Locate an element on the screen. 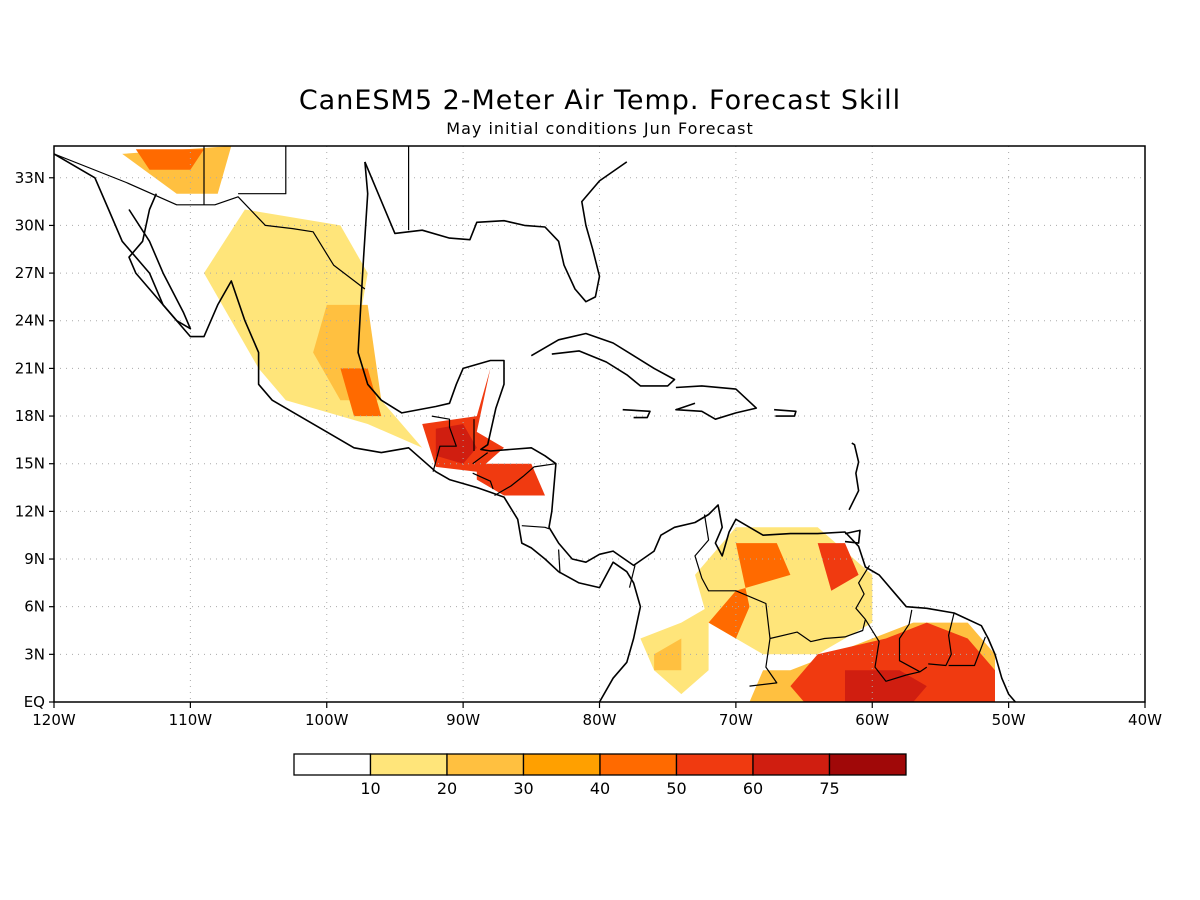 Image resolution: width=1200 pixels, height=900 pixels. lon-tick-label: 70W is located at coordinates (736, 720).